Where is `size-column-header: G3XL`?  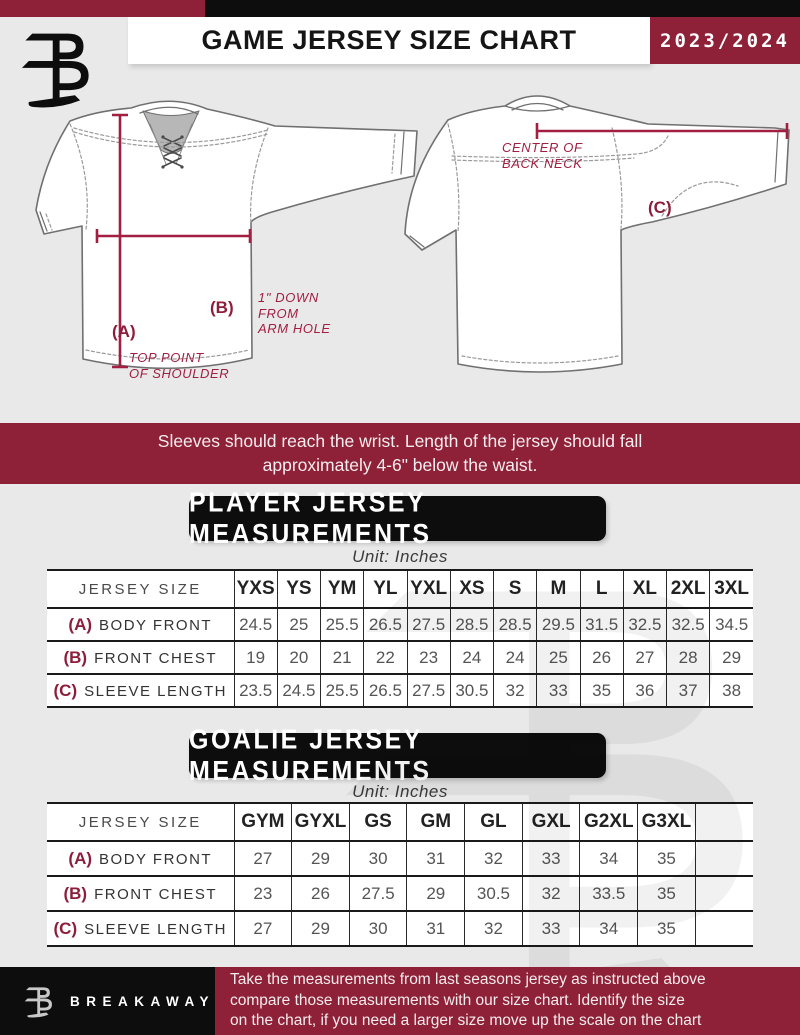 size-column-header: G3XL is located at coordinates (666, 822).